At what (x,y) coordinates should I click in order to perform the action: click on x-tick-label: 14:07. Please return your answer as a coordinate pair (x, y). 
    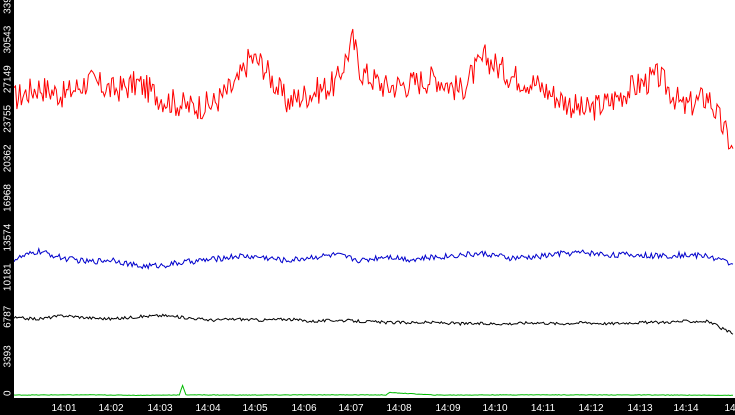
    Looking at the image, I should click on (350, 408).